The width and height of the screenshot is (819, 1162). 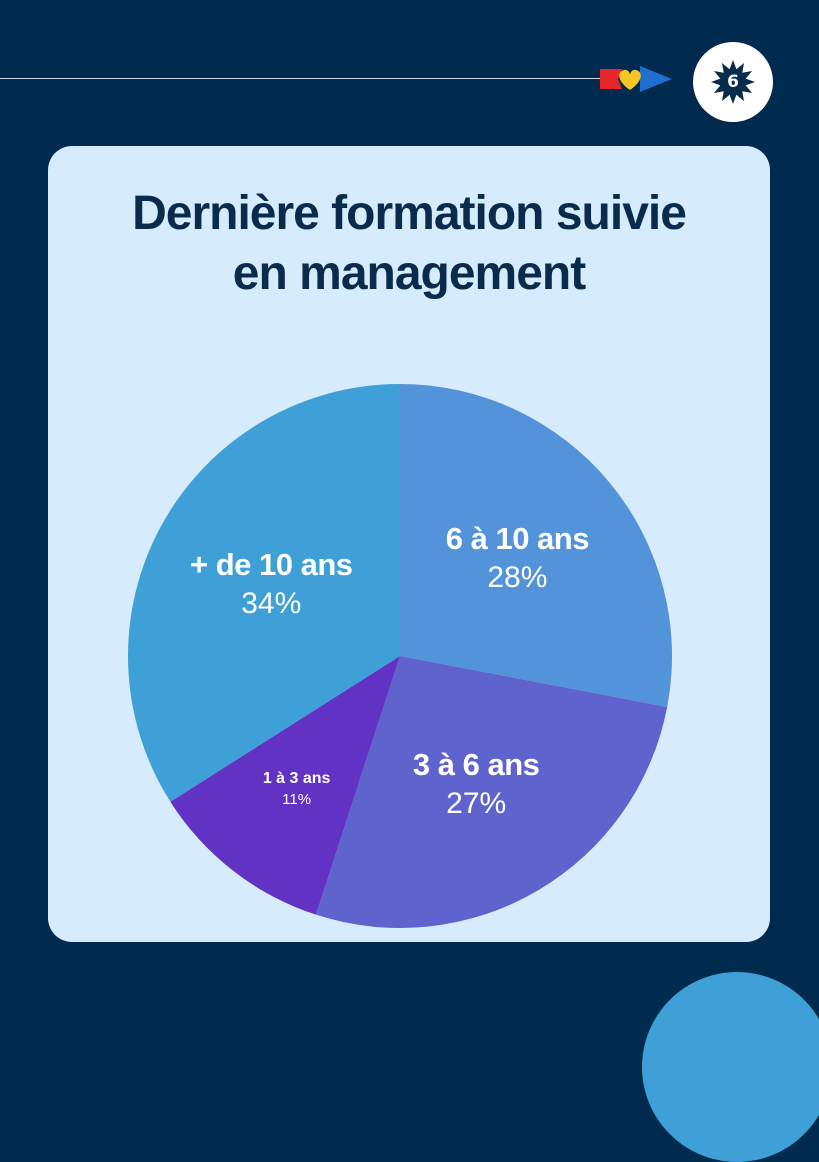 I want to click on slice-category-label: 3 à 6 ans, so click(x=476, y=764).